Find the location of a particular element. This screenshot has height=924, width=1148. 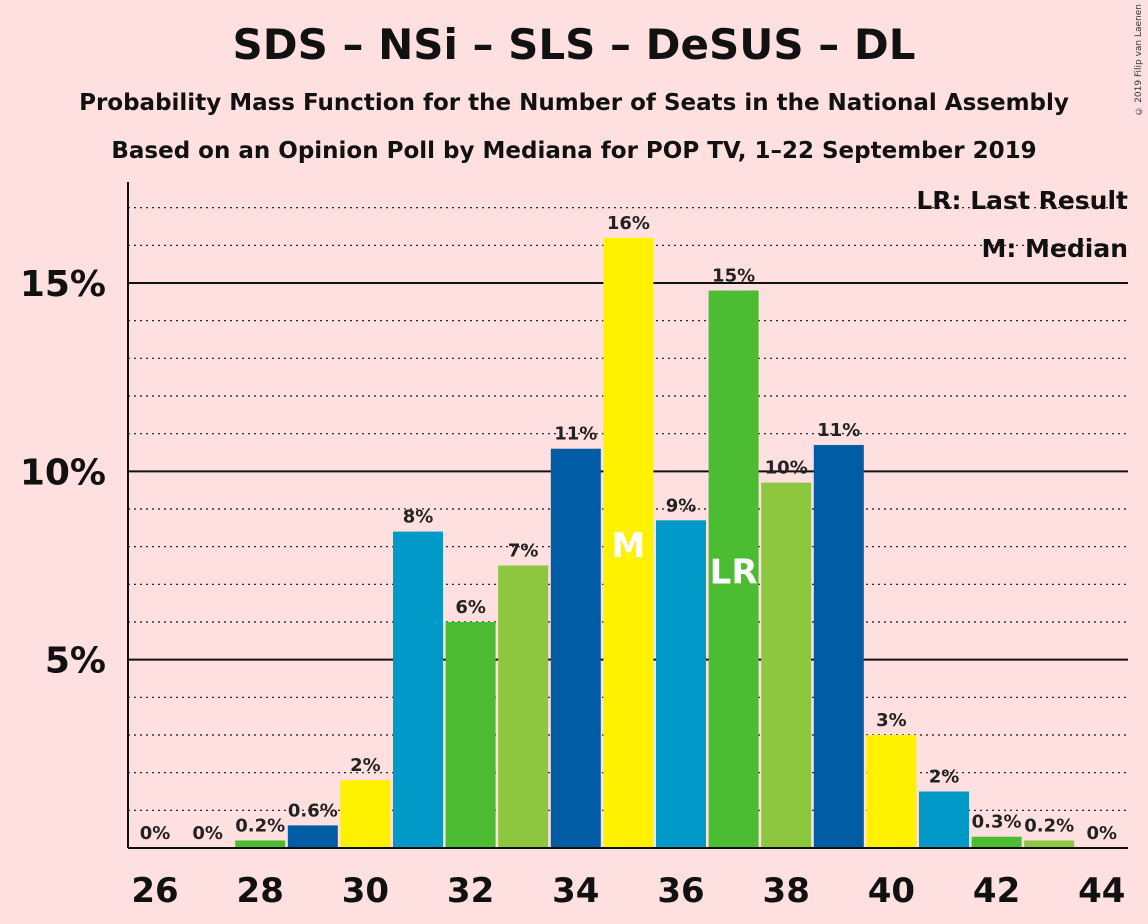

data-label-seat-28: 0.2% is located at coordinates (260, 825).